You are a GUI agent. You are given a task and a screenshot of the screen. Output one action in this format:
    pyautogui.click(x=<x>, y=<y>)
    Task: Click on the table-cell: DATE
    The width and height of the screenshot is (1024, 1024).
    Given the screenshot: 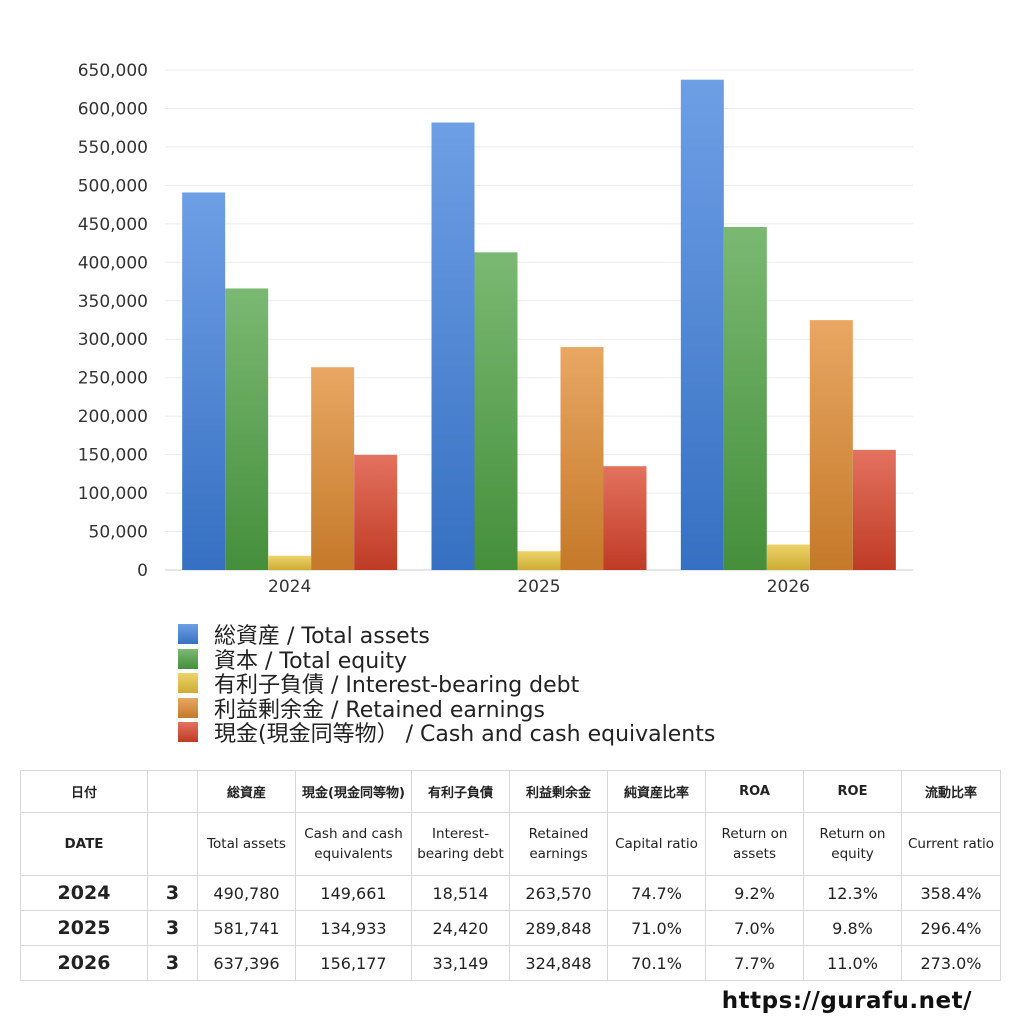 What is the action you would take?
    pyautogui.click(x=84, y=844)
    